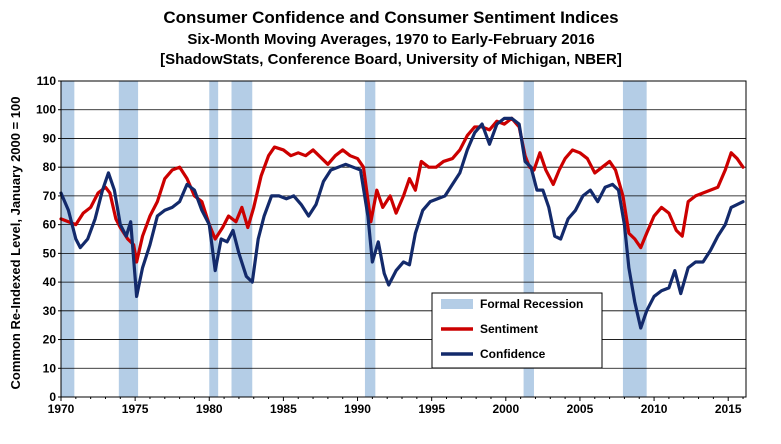  I want to click on legend-sentiment-label: Sentiment, so click(509, 329).